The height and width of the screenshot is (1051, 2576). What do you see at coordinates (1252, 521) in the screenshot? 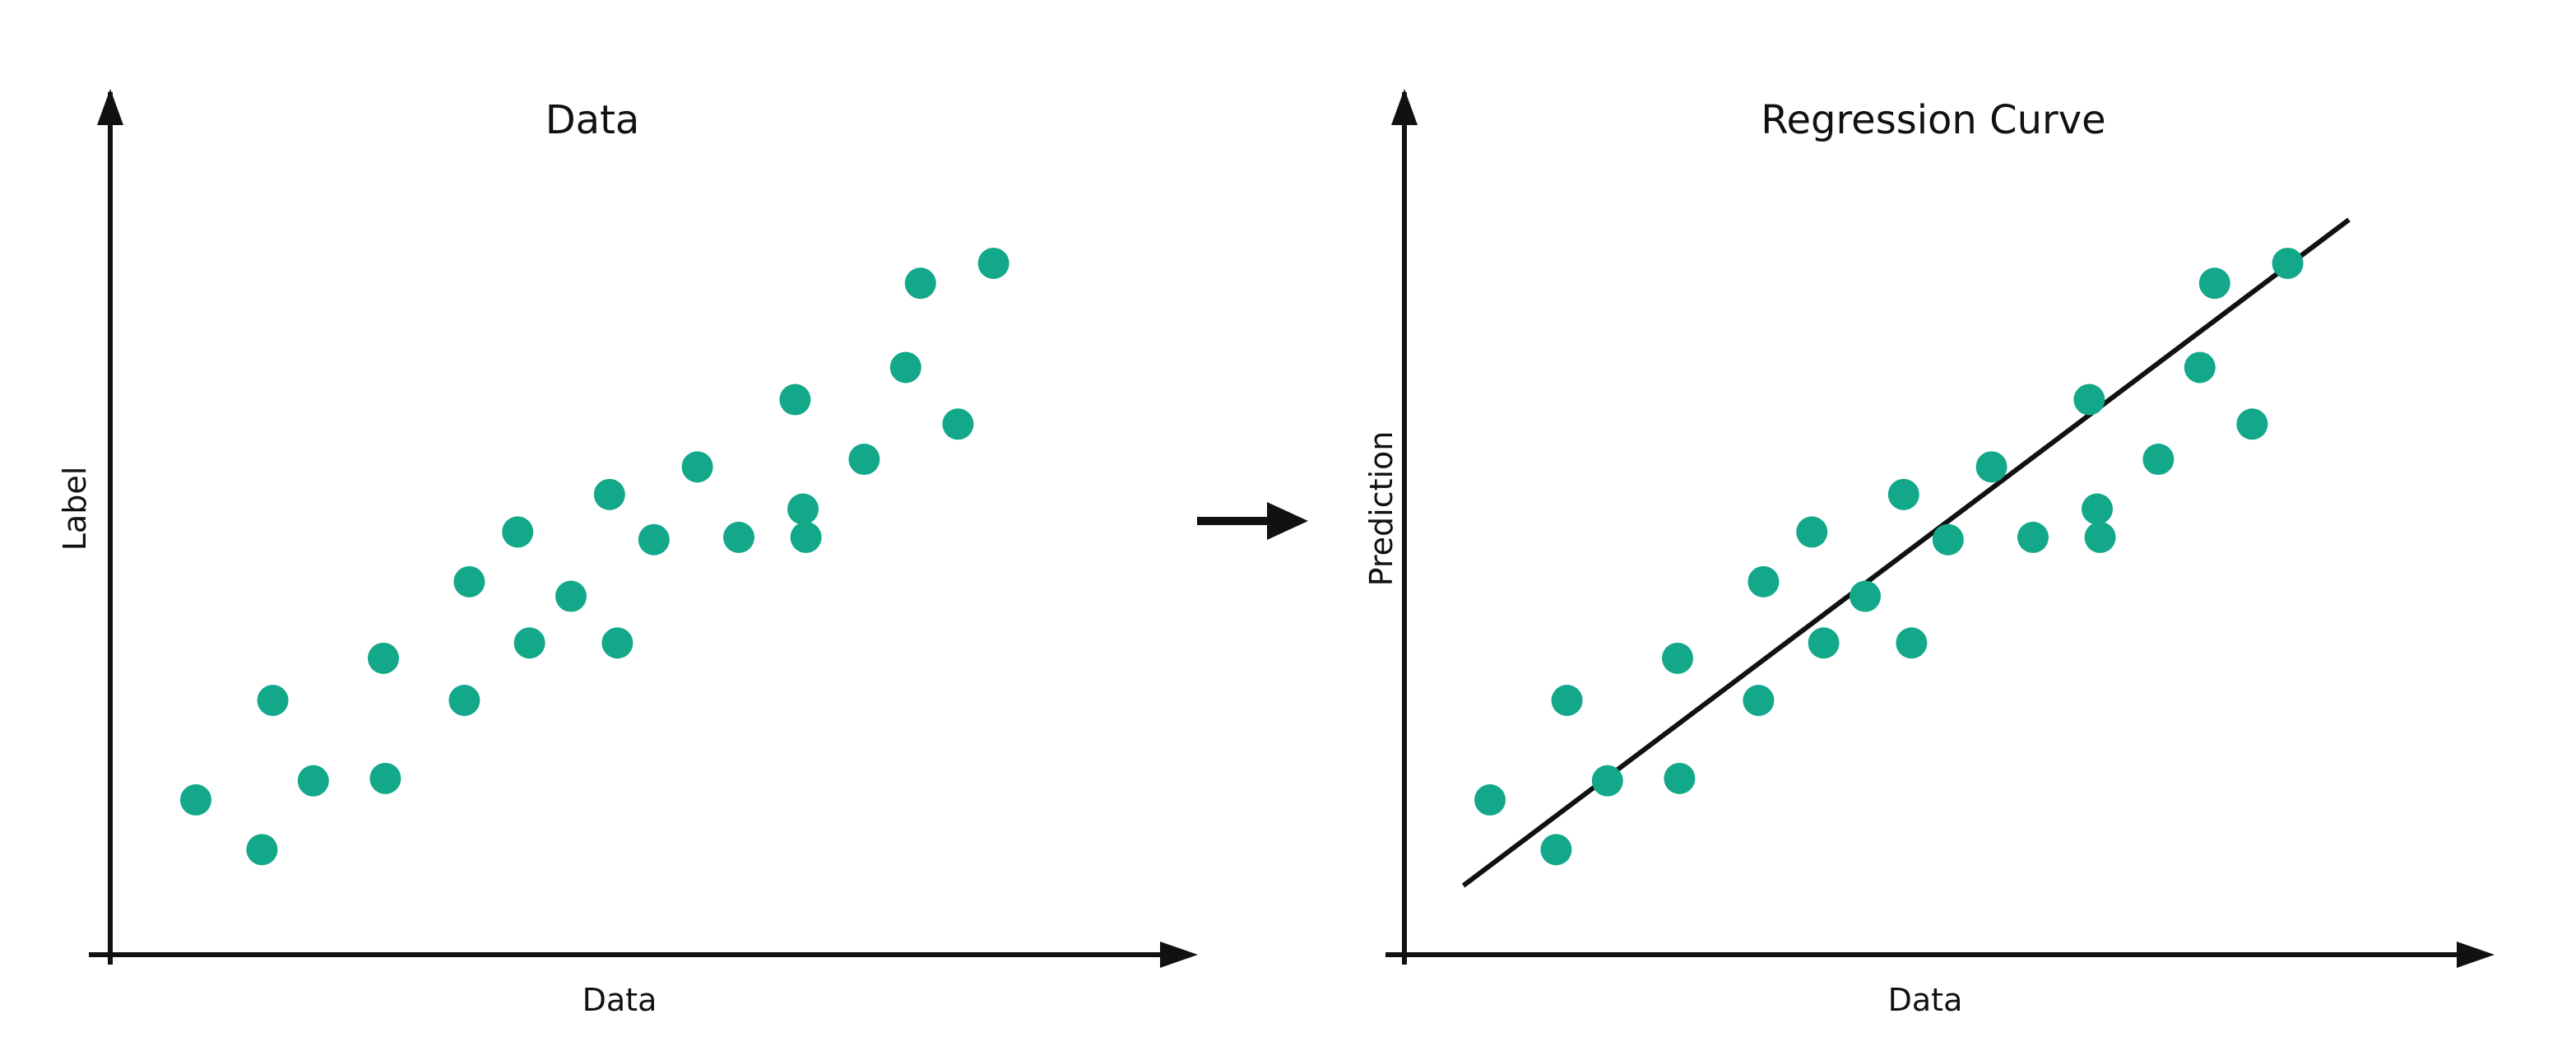
I see `right-arrow-icon` at bounding box center [1252, 521].